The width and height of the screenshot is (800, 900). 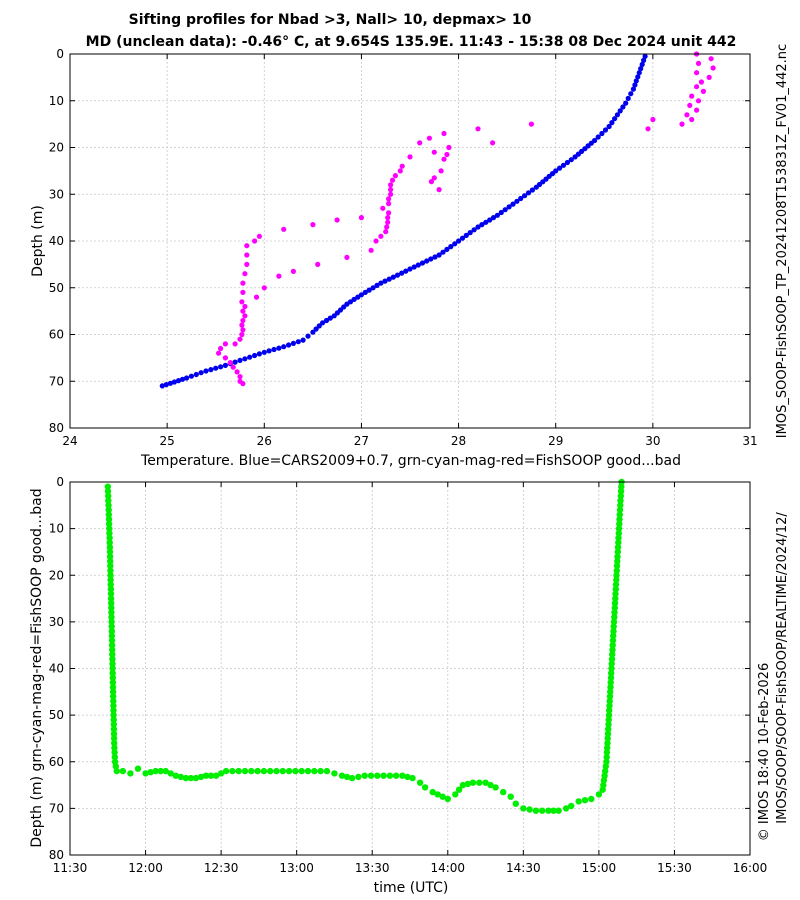 I want to click on x-tick-label: 14:00, so click(x=447, y=868).